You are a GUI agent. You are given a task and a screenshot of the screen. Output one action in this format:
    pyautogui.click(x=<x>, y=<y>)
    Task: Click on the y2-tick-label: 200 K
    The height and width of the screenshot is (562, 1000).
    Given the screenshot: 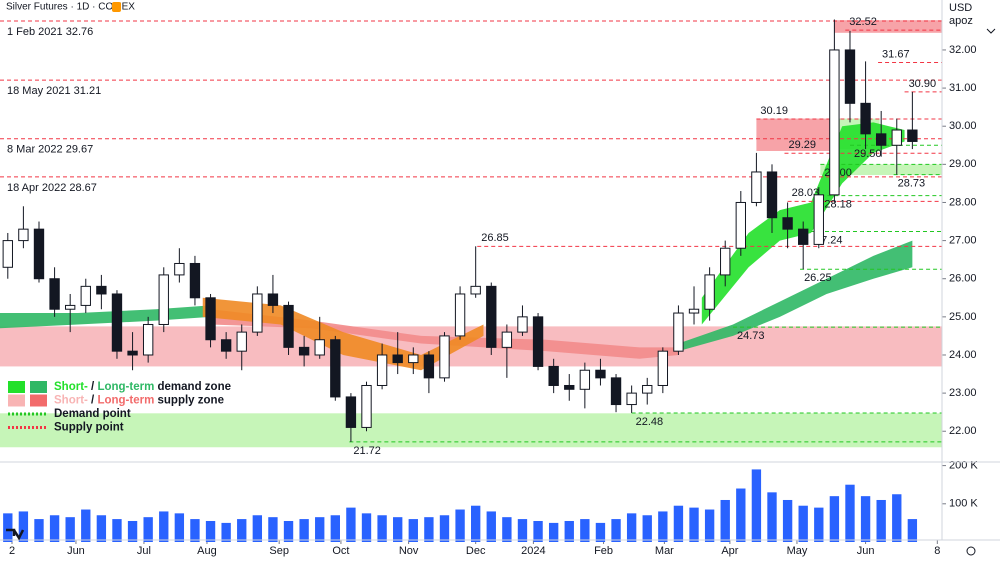 What is the action you would take?
    pyautogui.click(x=963, y=466)
    